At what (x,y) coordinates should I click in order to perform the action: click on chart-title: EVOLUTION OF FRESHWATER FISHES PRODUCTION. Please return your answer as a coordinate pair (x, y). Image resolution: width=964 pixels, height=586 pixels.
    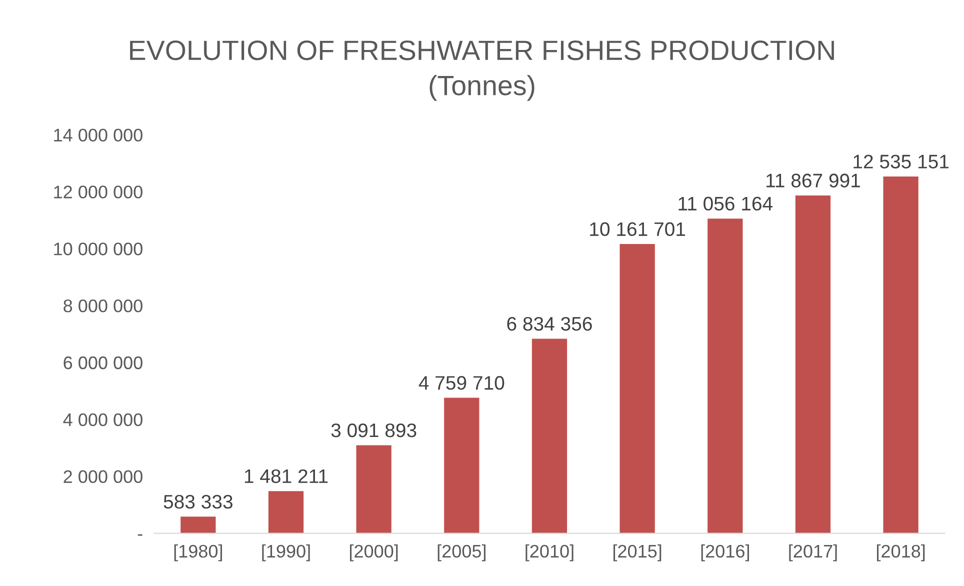
    Looking at the image, I should click on (482, 50).